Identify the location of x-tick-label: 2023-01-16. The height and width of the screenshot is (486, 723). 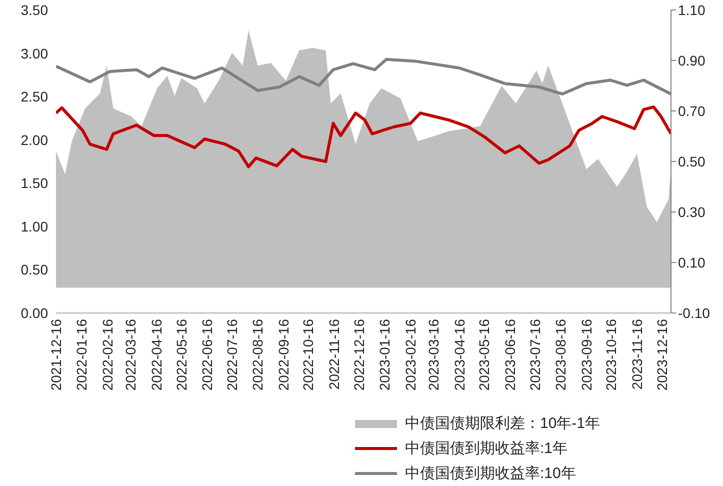
(384, 354).